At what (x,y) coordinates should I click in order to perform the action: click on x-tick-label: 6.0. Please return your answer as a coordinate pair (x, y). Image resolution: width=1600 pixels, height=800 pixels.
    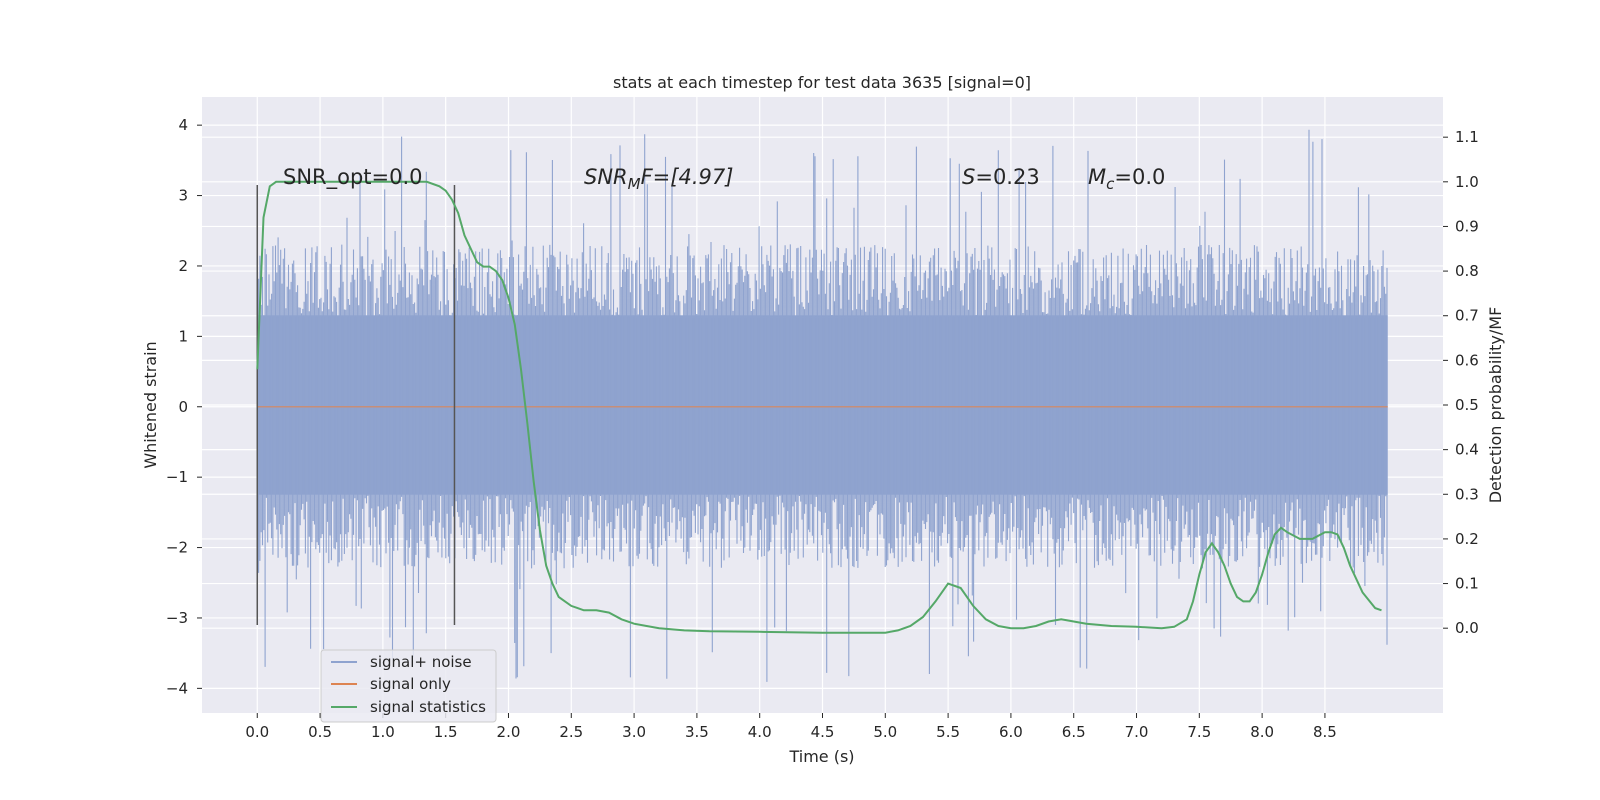
    Looking at the image, I should click on (1011, 732).